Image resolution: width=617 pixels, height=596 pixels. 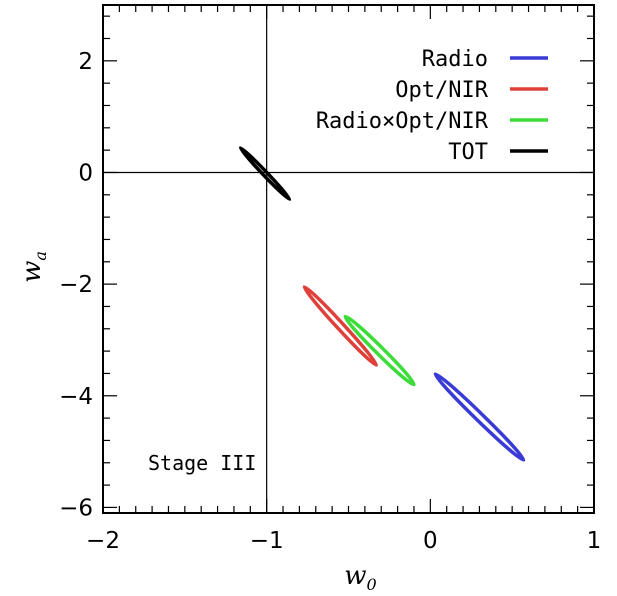 I want to click on y-tick-label: 2, so click(x=85, y=62).